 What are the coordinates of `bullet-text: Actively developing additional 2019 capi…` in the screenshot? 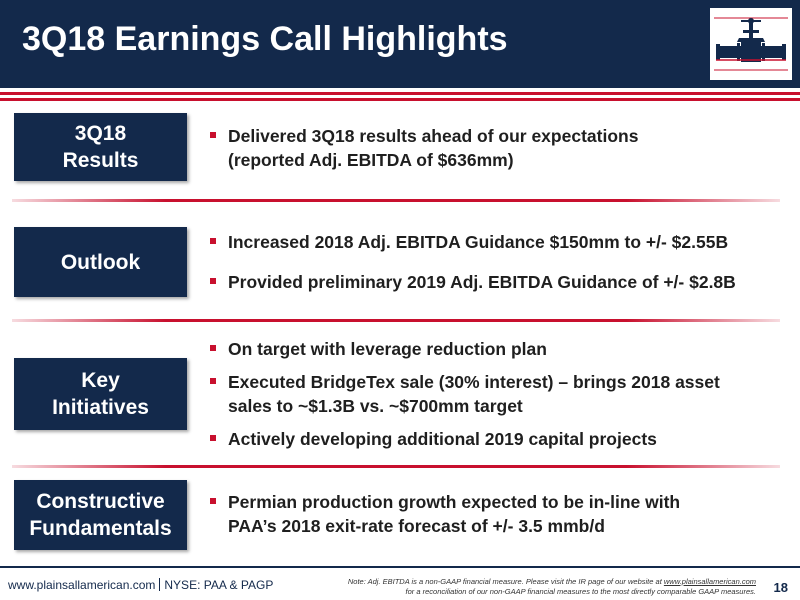 It's located at (442, 439).